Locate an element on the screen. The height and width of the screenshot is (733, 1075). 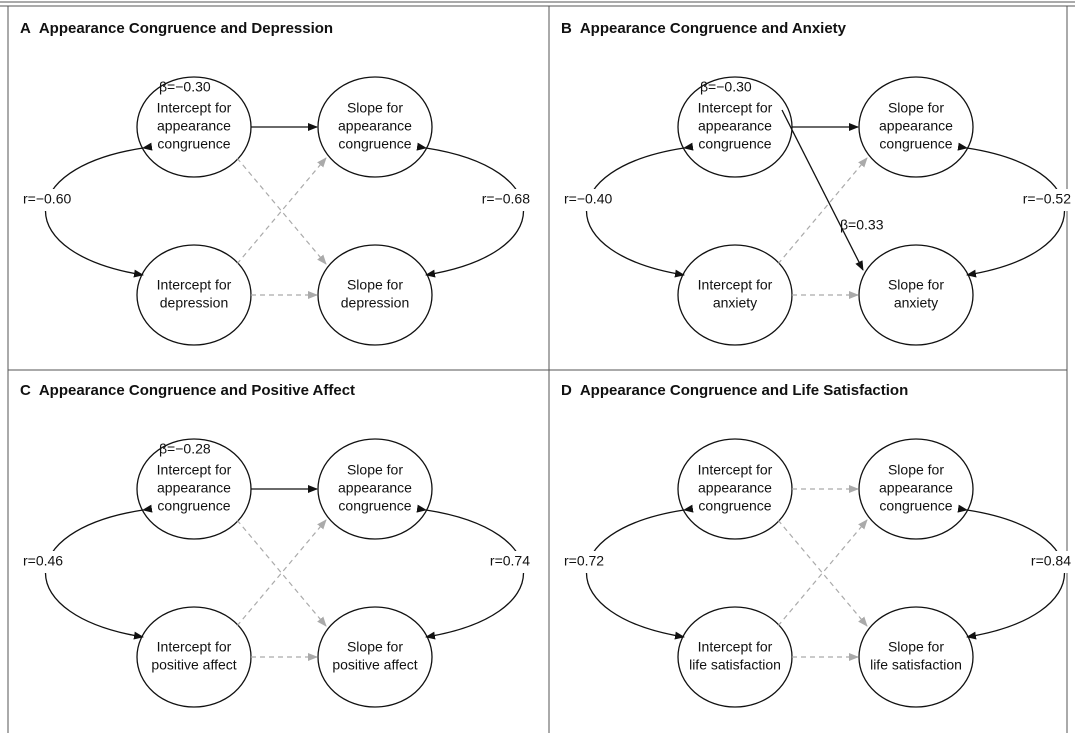
panel-title: B Appearance Congruence and Anxiety is located at coordinates (704, 28).